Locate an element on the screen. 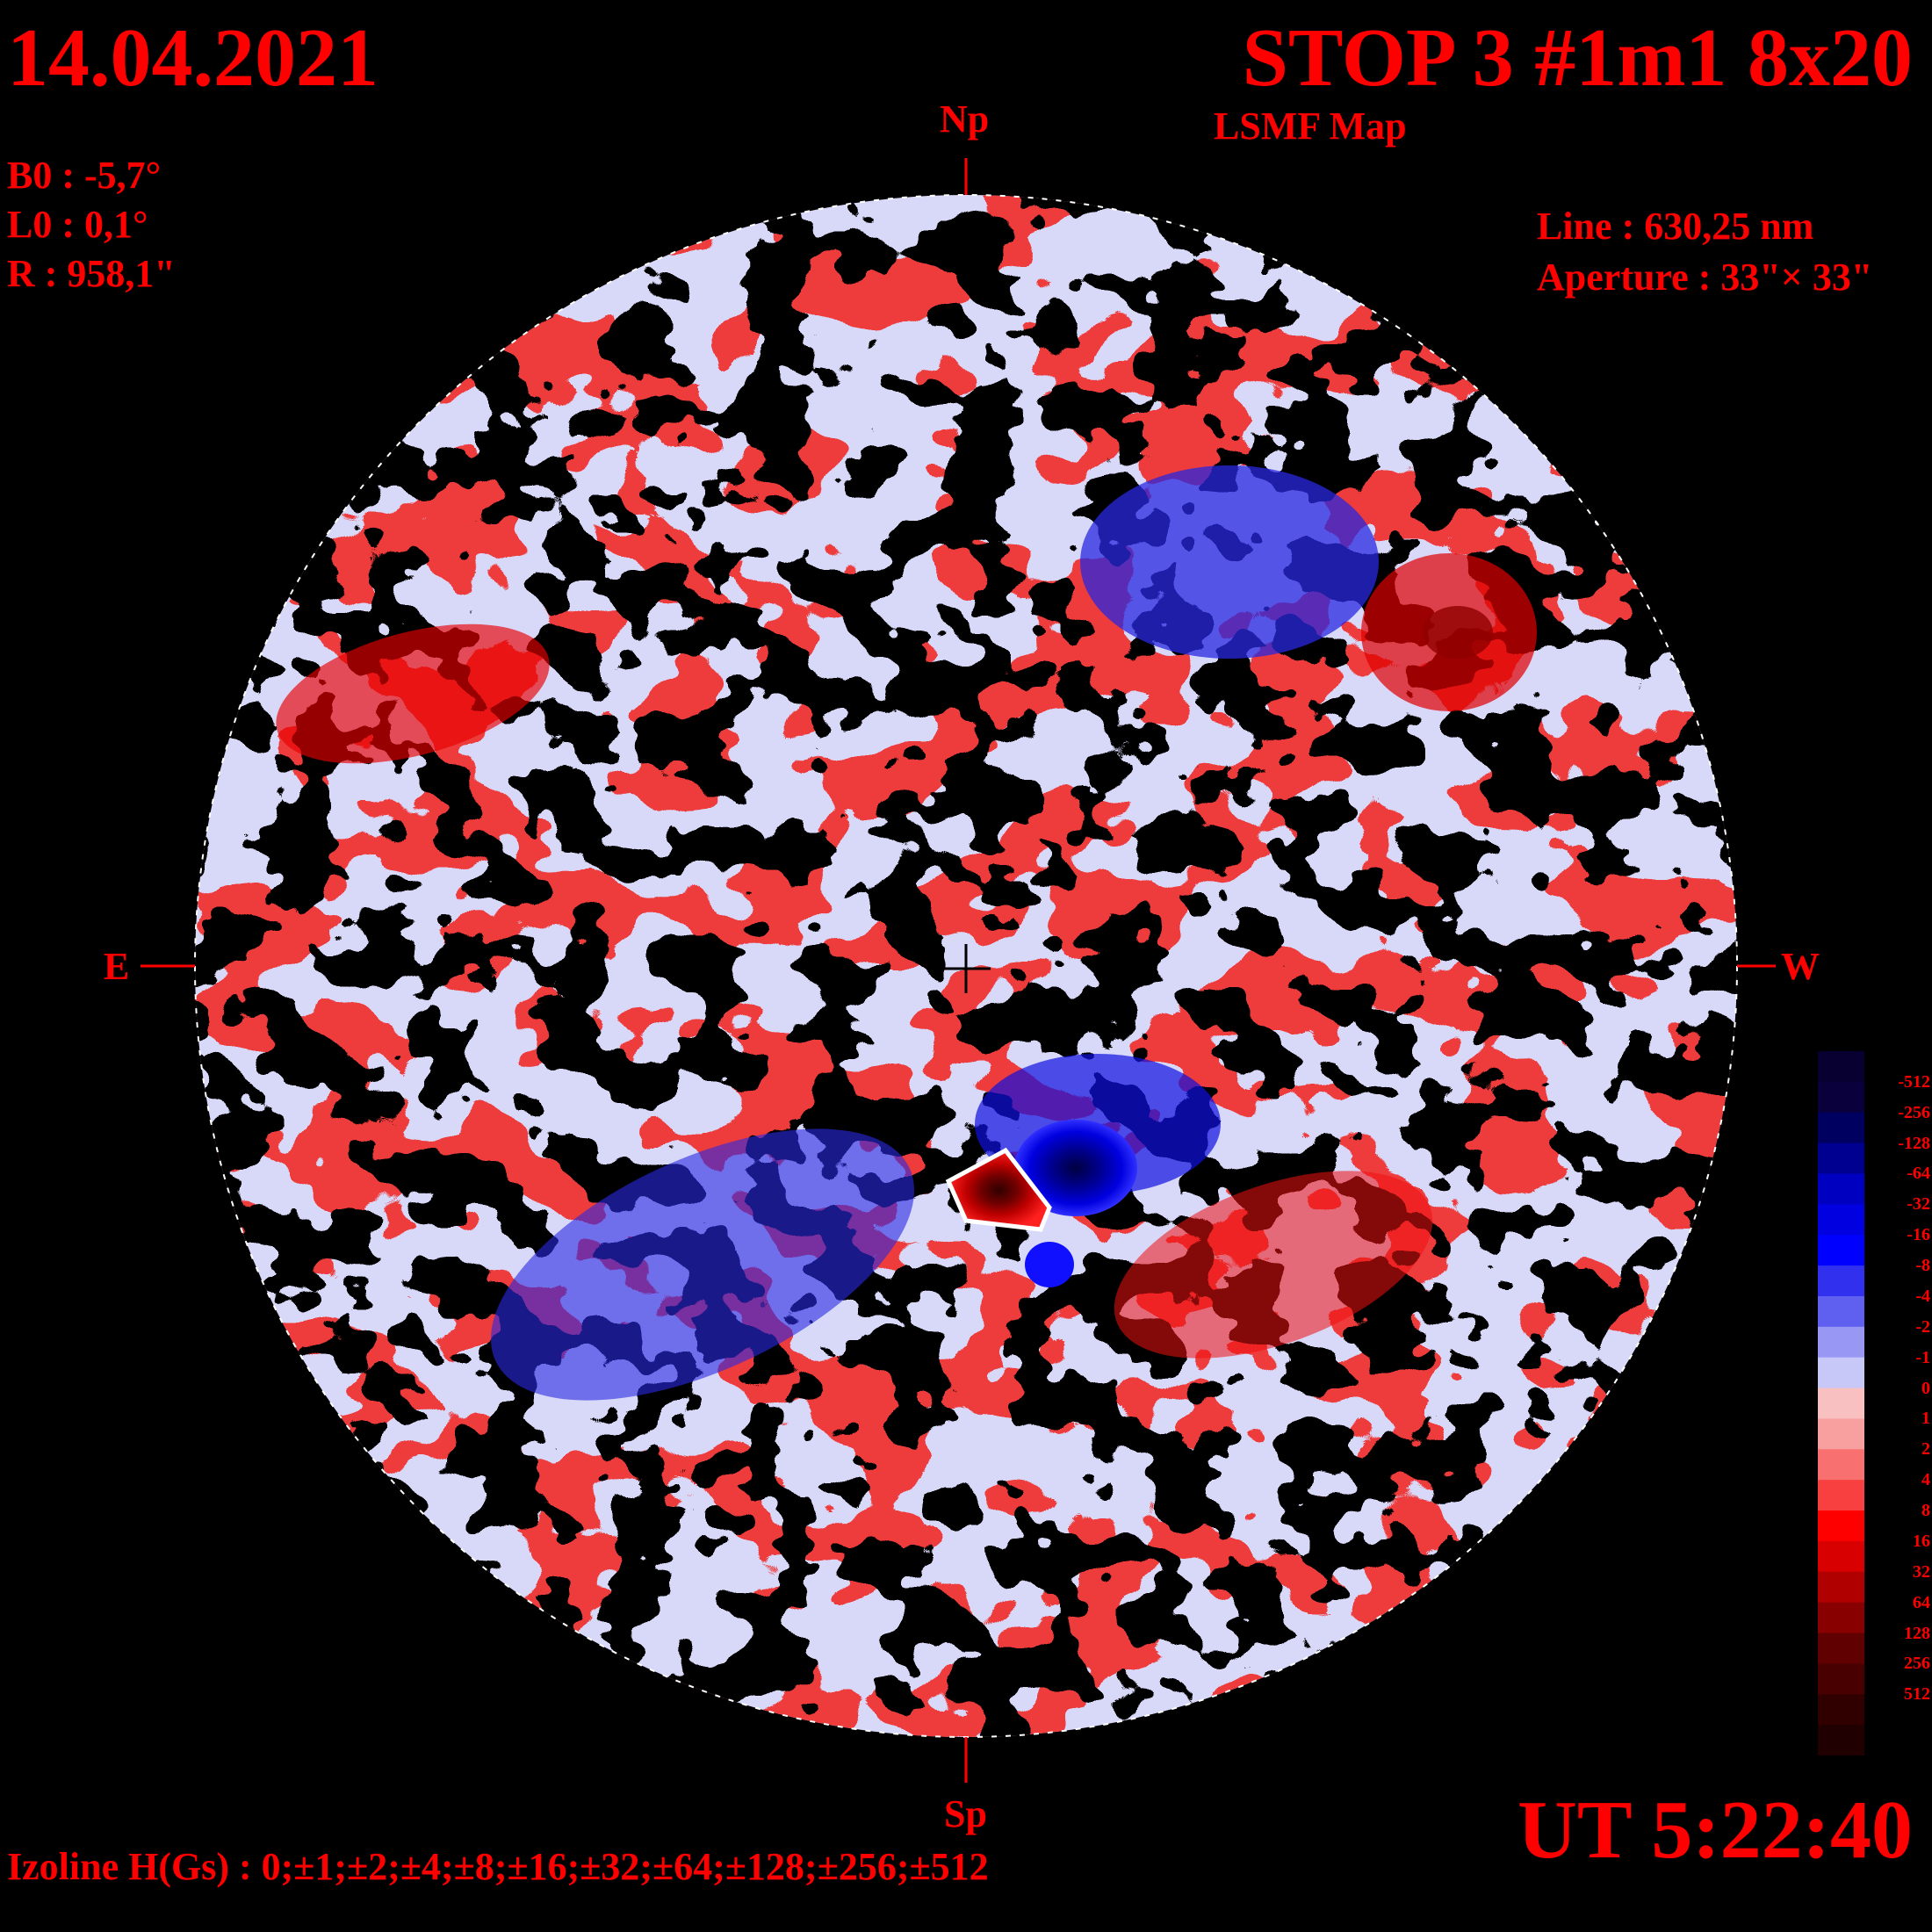  north-pole-label: Np is located at coordinates (965, 119).